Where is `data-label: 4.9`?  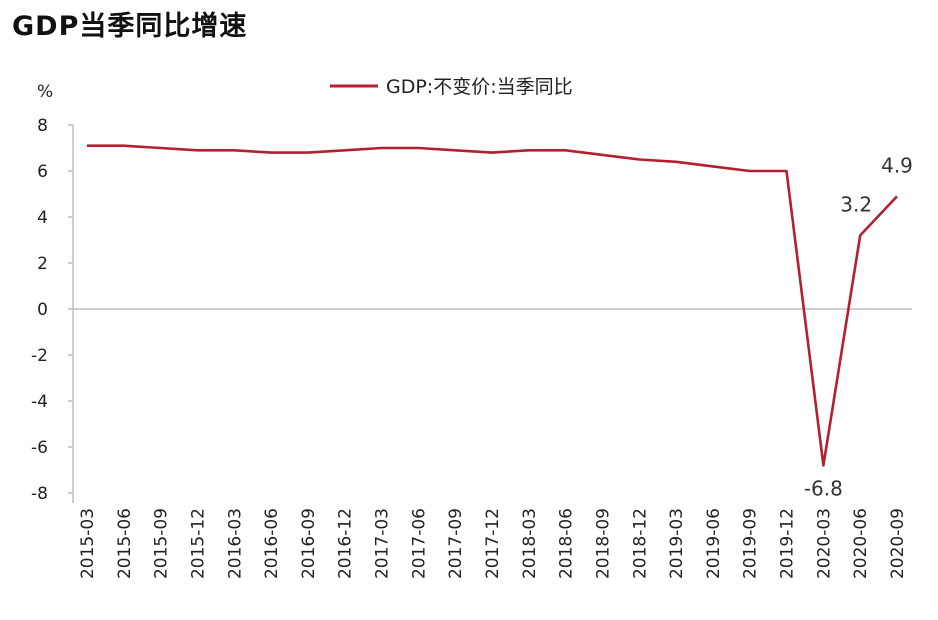
data-label: 4.9 is located at coordinates (897, 165).